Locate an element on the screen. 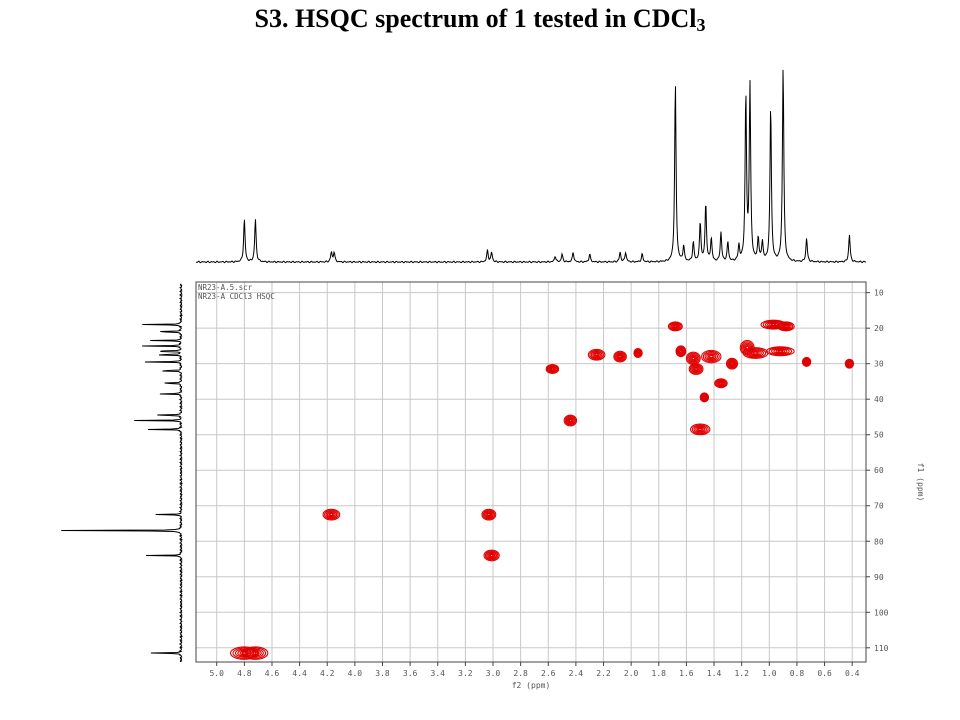  x-tick-label: 4.0 is located at coordinates (355, 673).